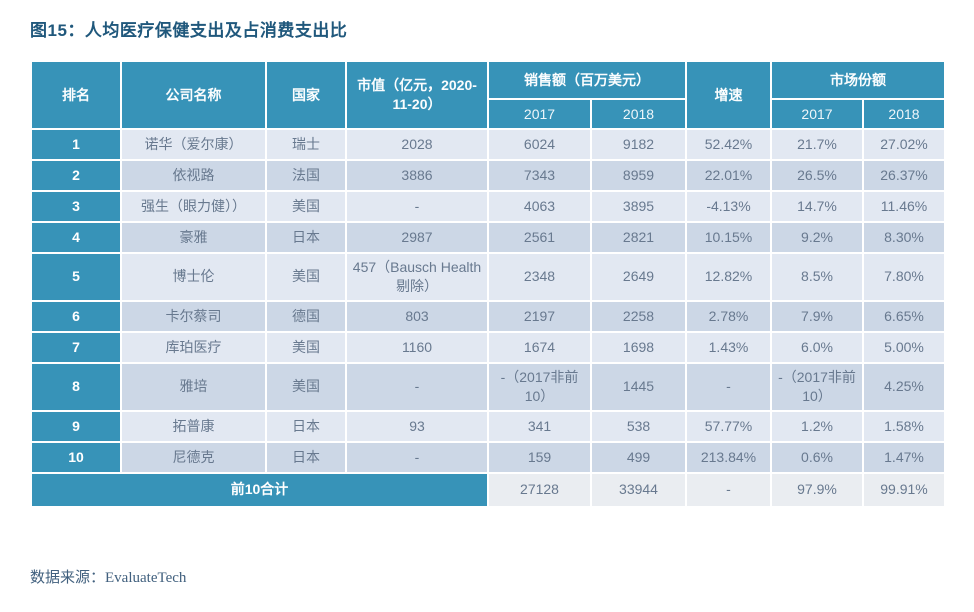 This screenshot has height=612, width=974. What do you see at coordinates (76, 237) in the screenshot?
I see `rank-cell: 4` at bounding box center [76, 237].